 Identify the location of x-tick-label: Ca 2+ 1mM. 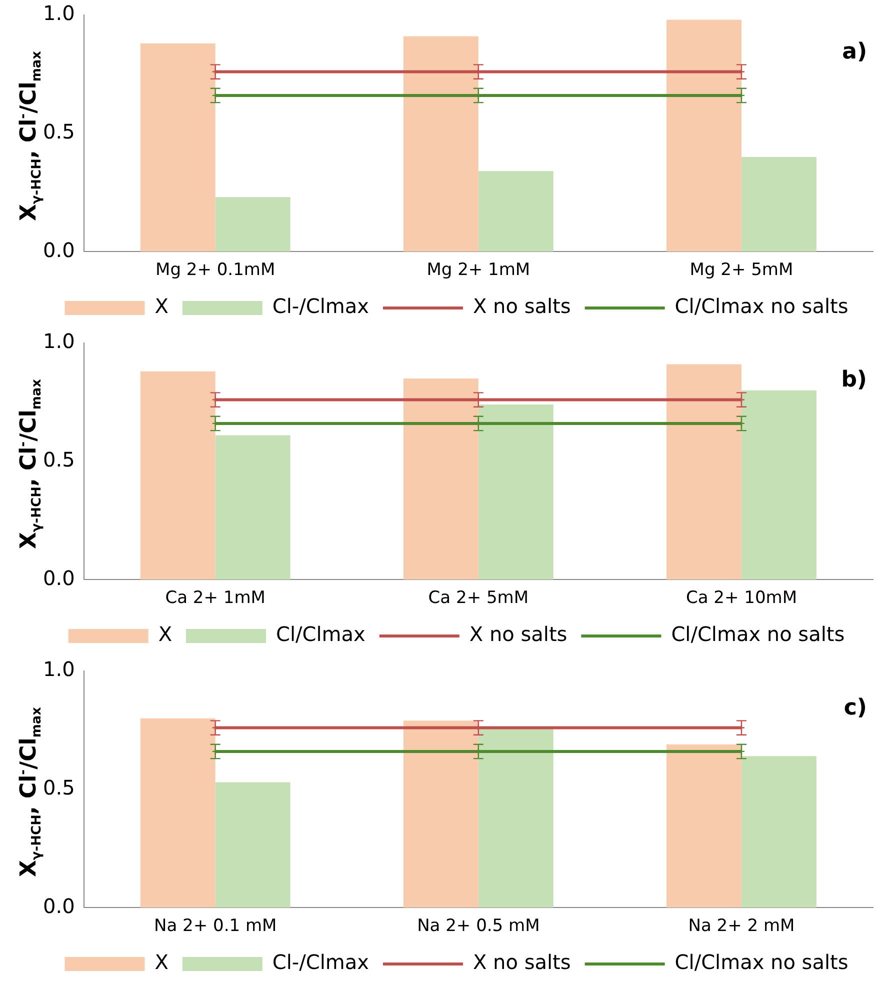
(215, 598).